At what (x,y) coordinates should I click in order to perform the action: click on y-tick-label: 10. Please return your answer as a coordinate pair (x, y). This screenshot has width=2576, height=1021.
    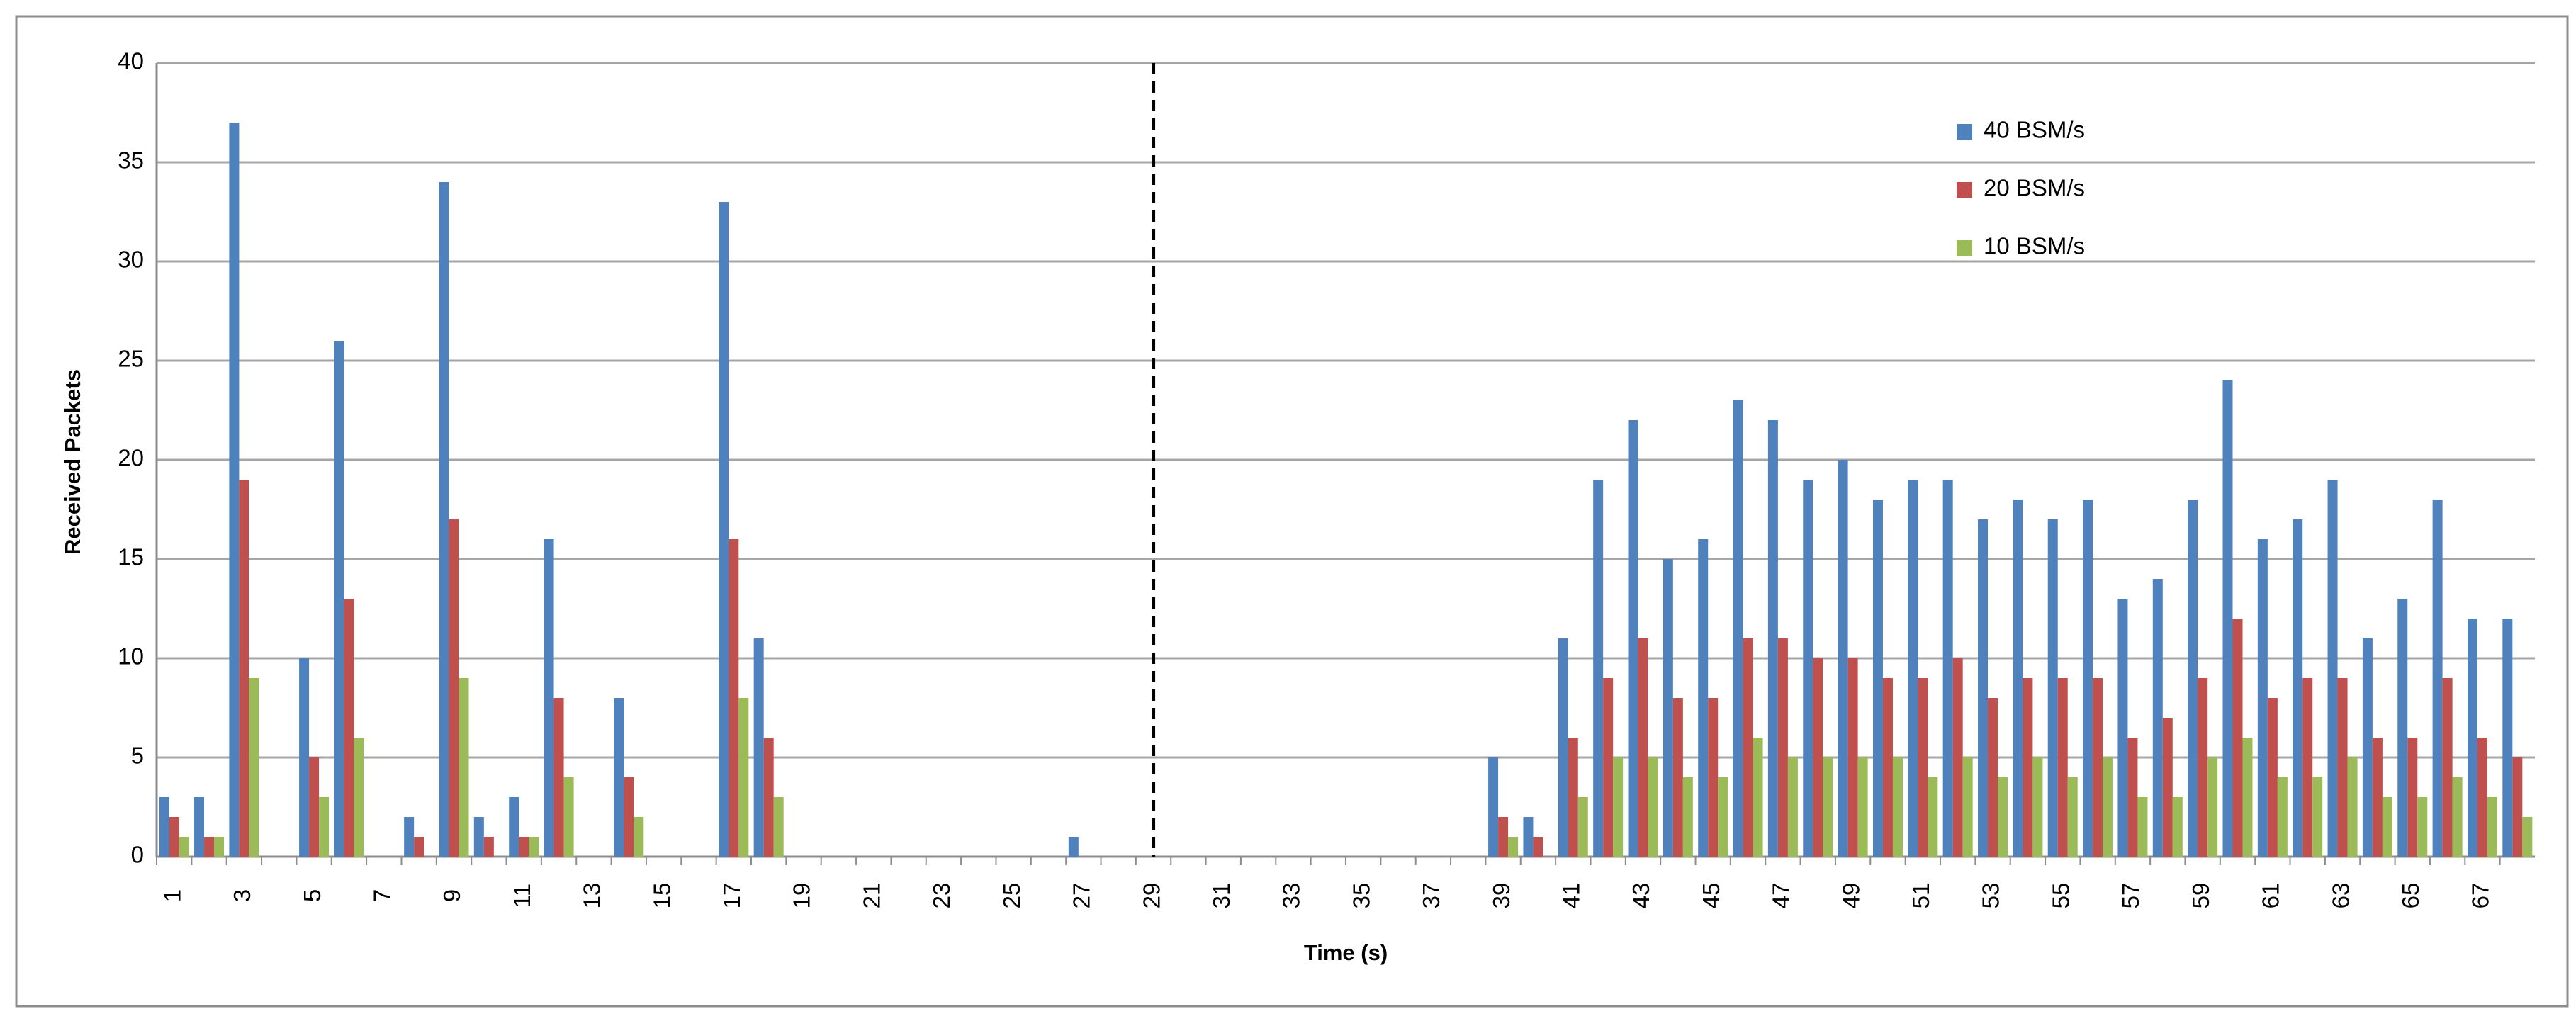
    Looking at the image, I should click on (131, 656).